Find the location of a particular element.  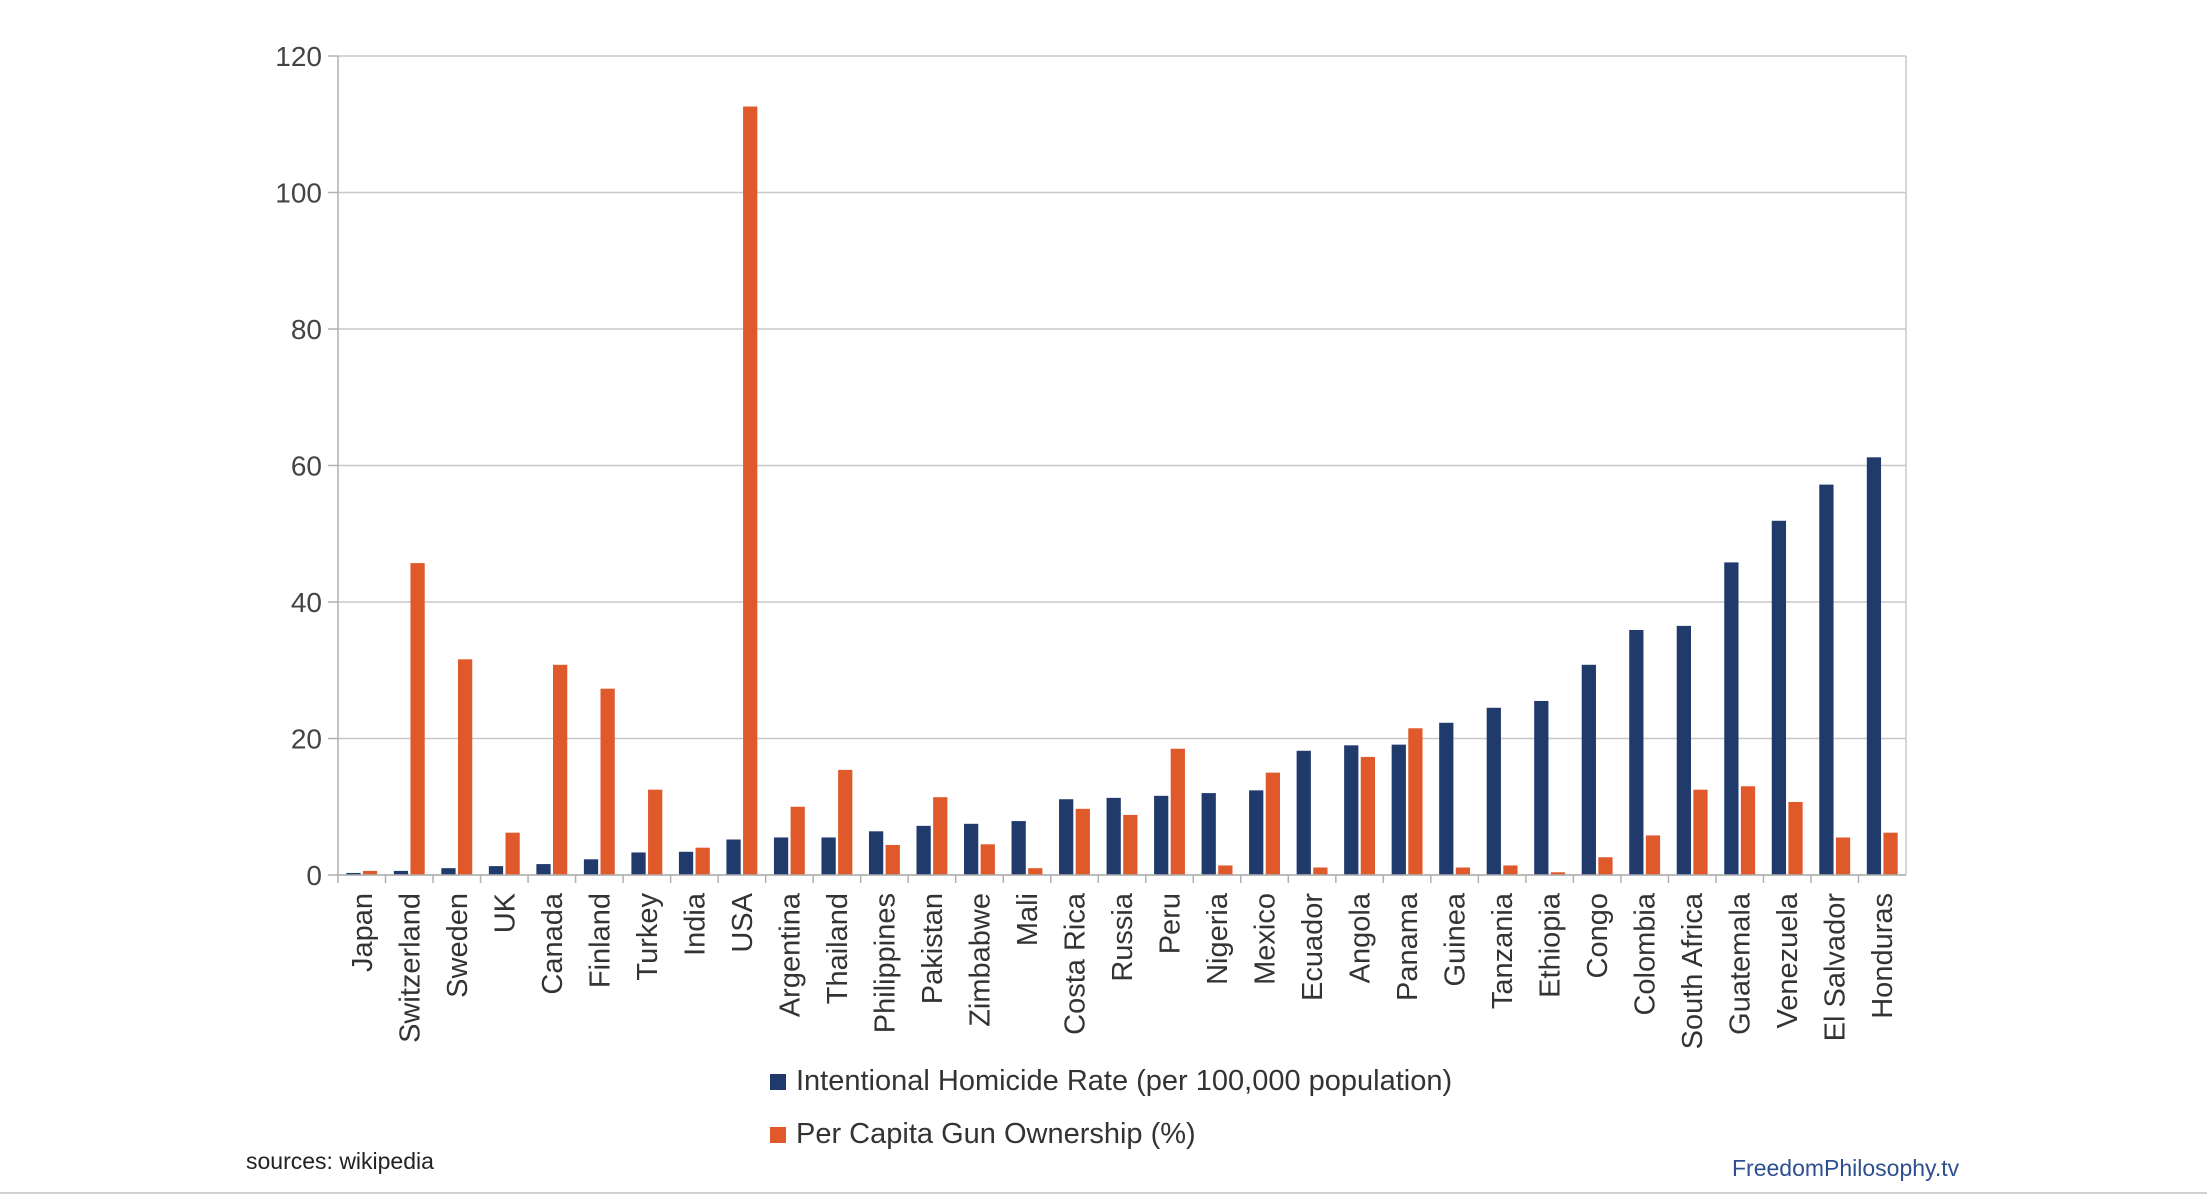

bar-gun-costa-rica is located at coordinates (1082, 841).